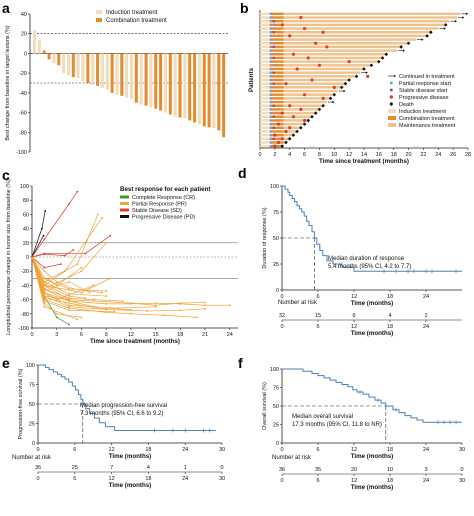 Image resolution: width=474 pixels, height=516 pixels. What do you see at coordinates (205, 335) in the screenshot?
I see `x-tick-label: 21` at bounding box center [205, 335].